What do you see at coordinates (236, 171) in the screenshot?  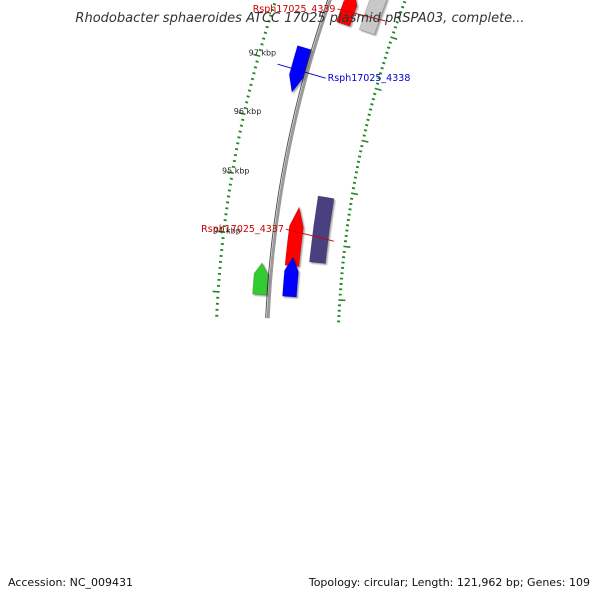 I see `tick-label-95: 95 kbp` at bounding box center [236, 171].